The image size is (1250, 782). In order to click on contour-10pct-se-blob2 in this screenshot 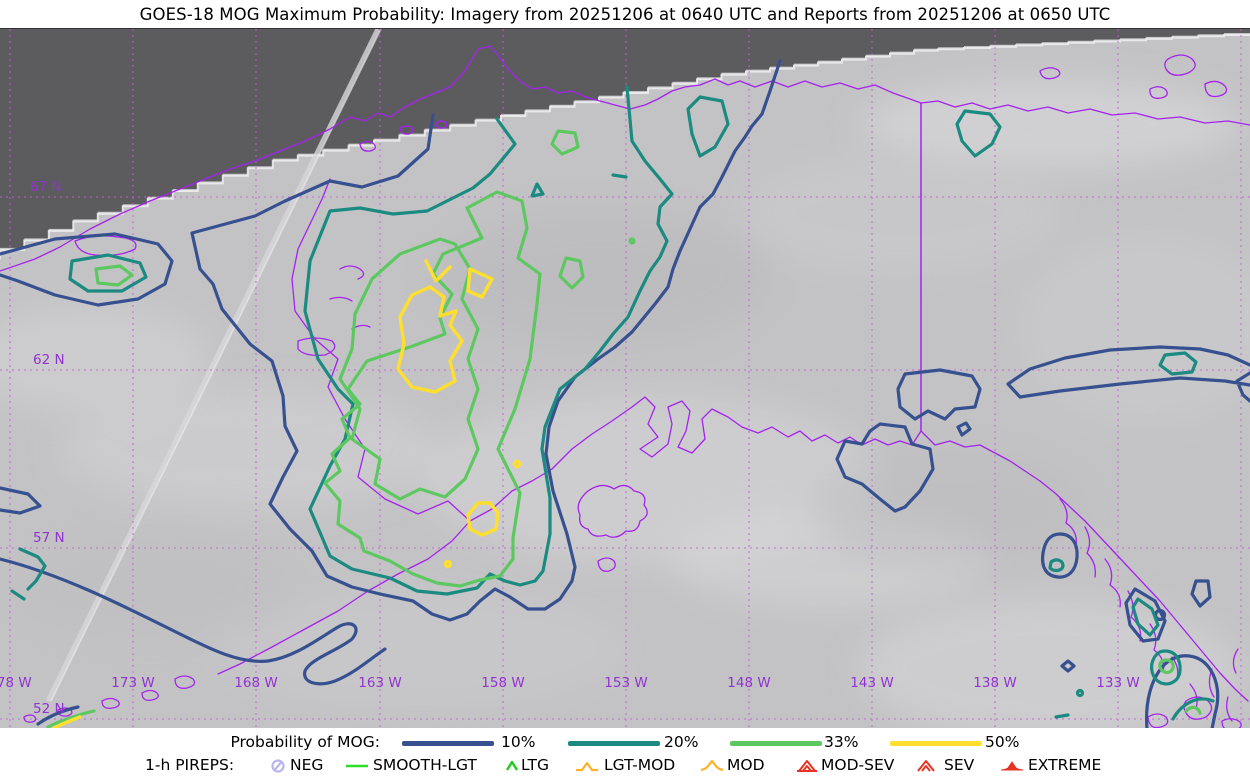, I will do `click(1145, 615)`.